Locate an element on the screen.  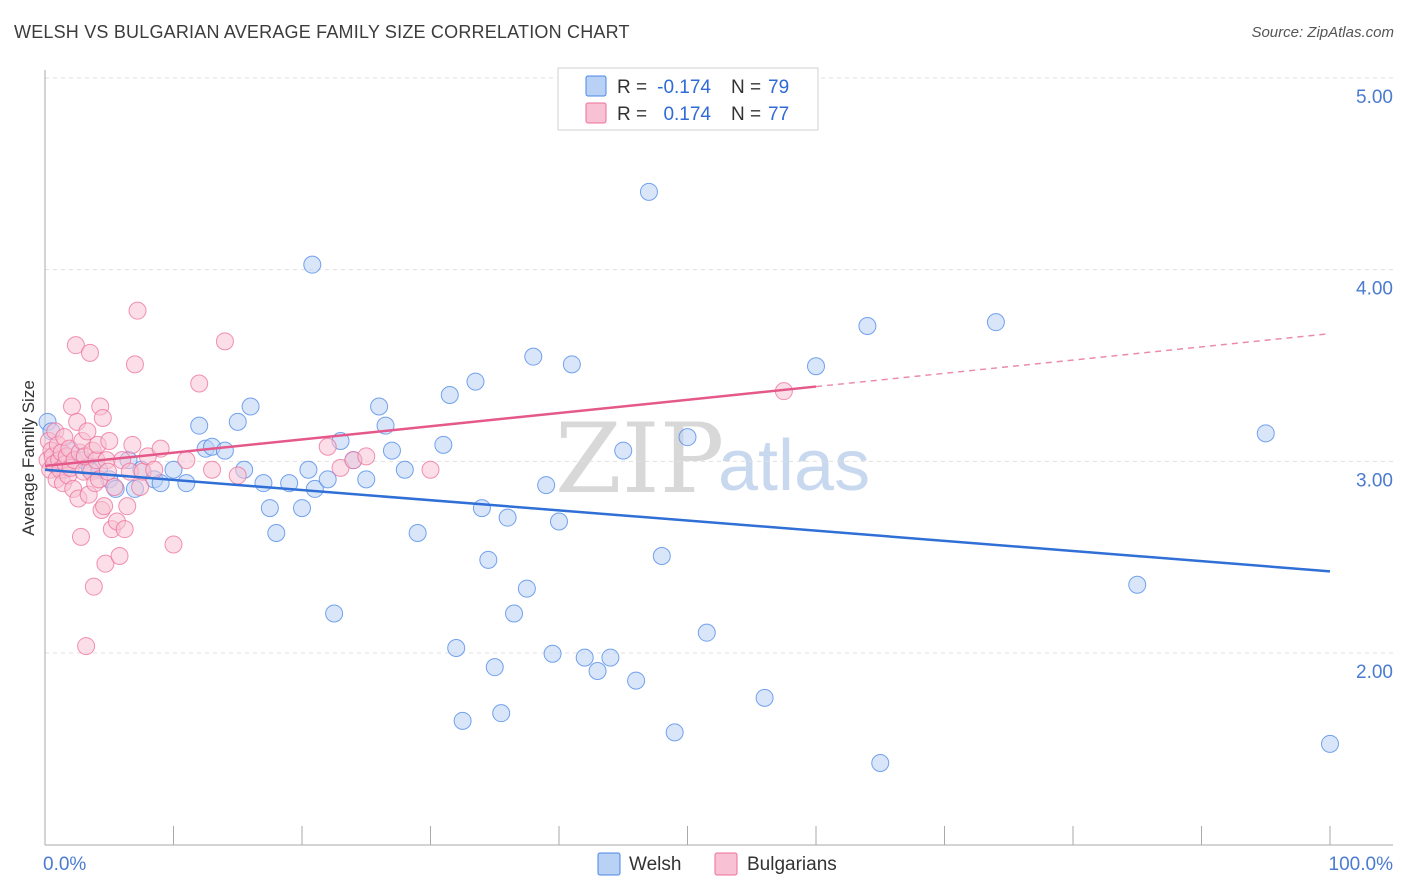
bulgarians-n-label: N = is located at coordinates (746, 114).